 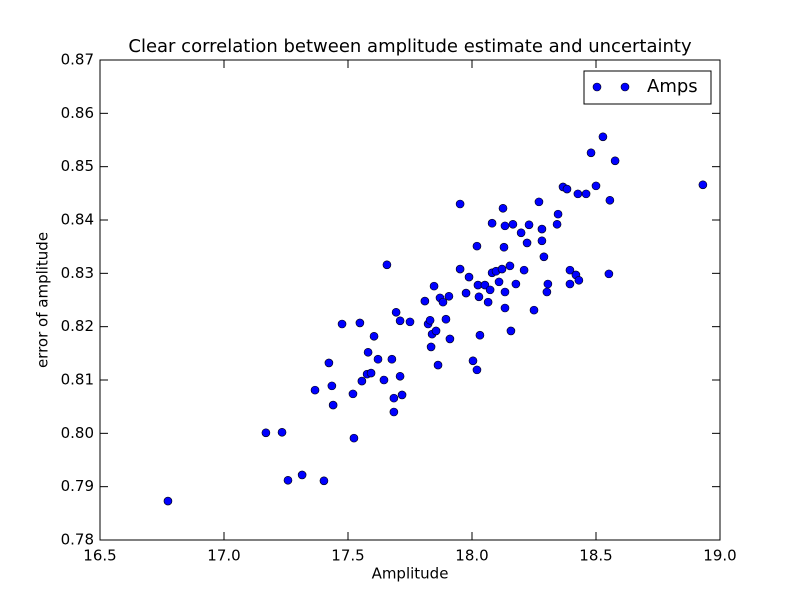 I want to click on y-axis-label: error of amplitude, so click(x=43, y=300).